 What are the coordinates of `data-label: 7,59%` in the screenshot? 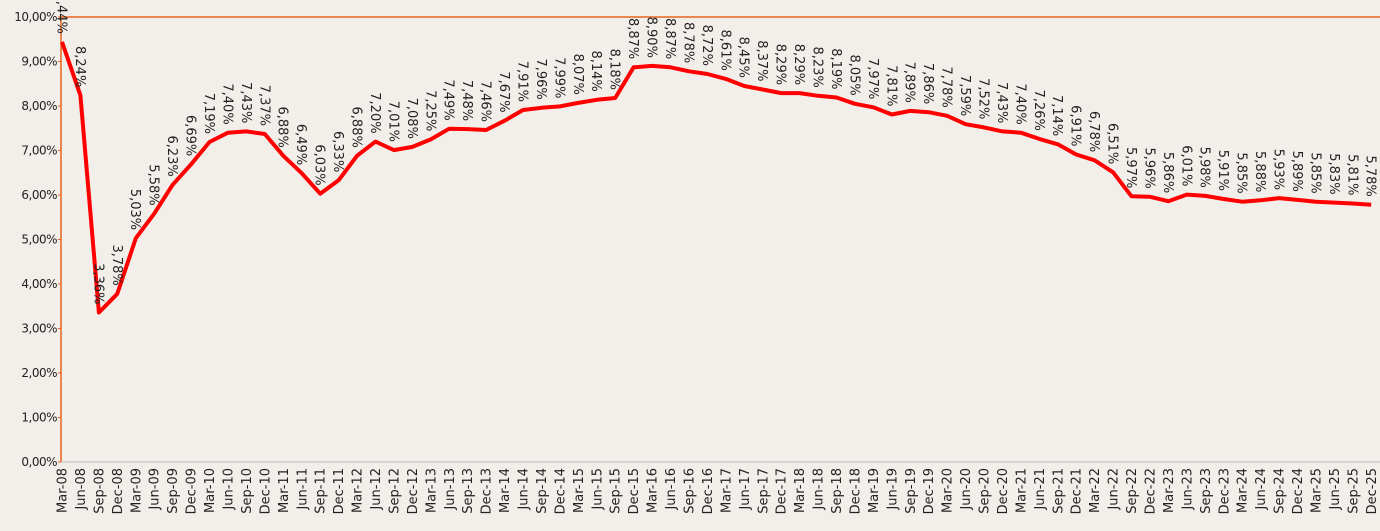 It's located at (964, 95).